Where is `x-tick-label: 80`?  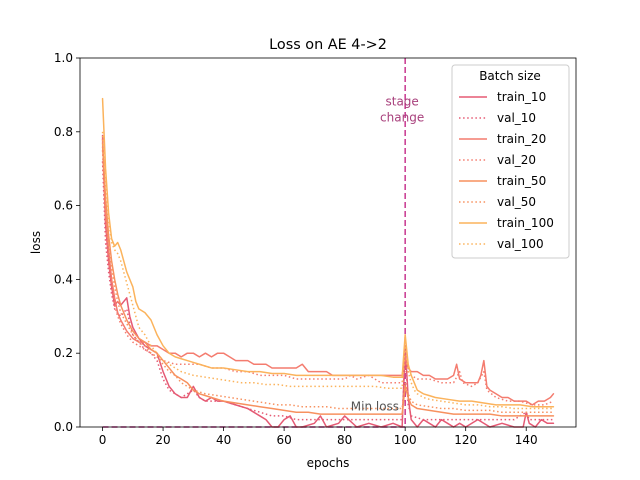 x-tick-label: 80 is located at coordinates (344, 440).